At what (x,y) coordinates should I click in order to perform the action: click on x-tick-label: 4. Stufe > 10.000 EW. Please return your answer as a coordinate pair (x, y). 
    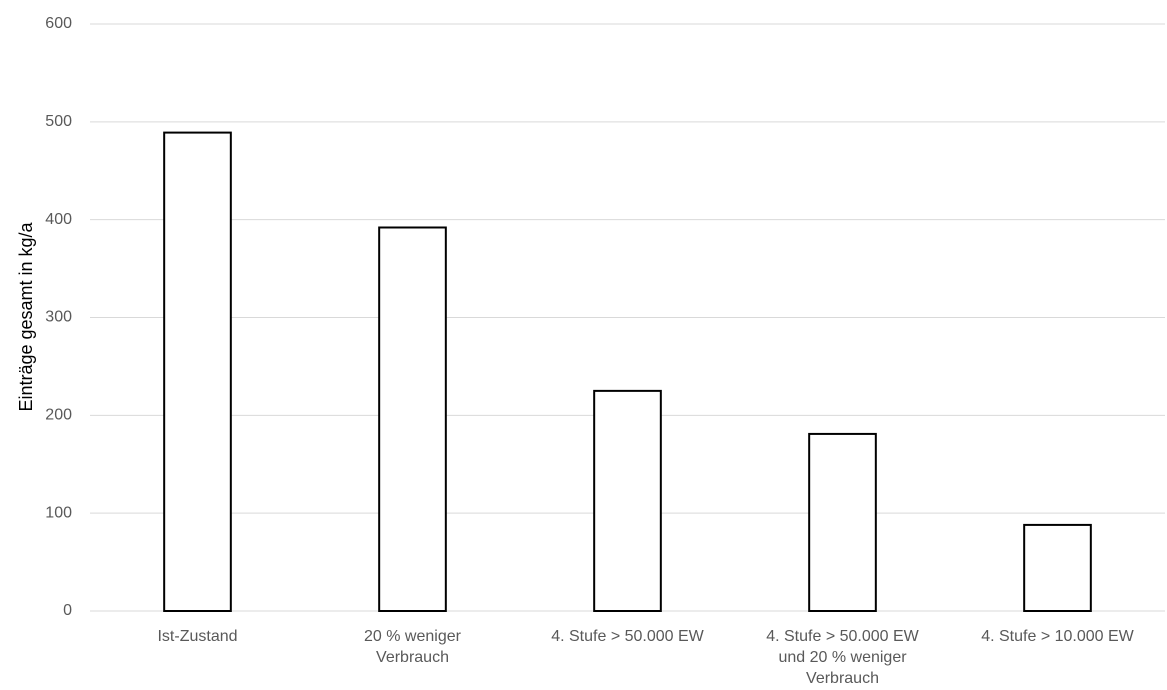
    Looking at the image, I should click on (1057, 636).